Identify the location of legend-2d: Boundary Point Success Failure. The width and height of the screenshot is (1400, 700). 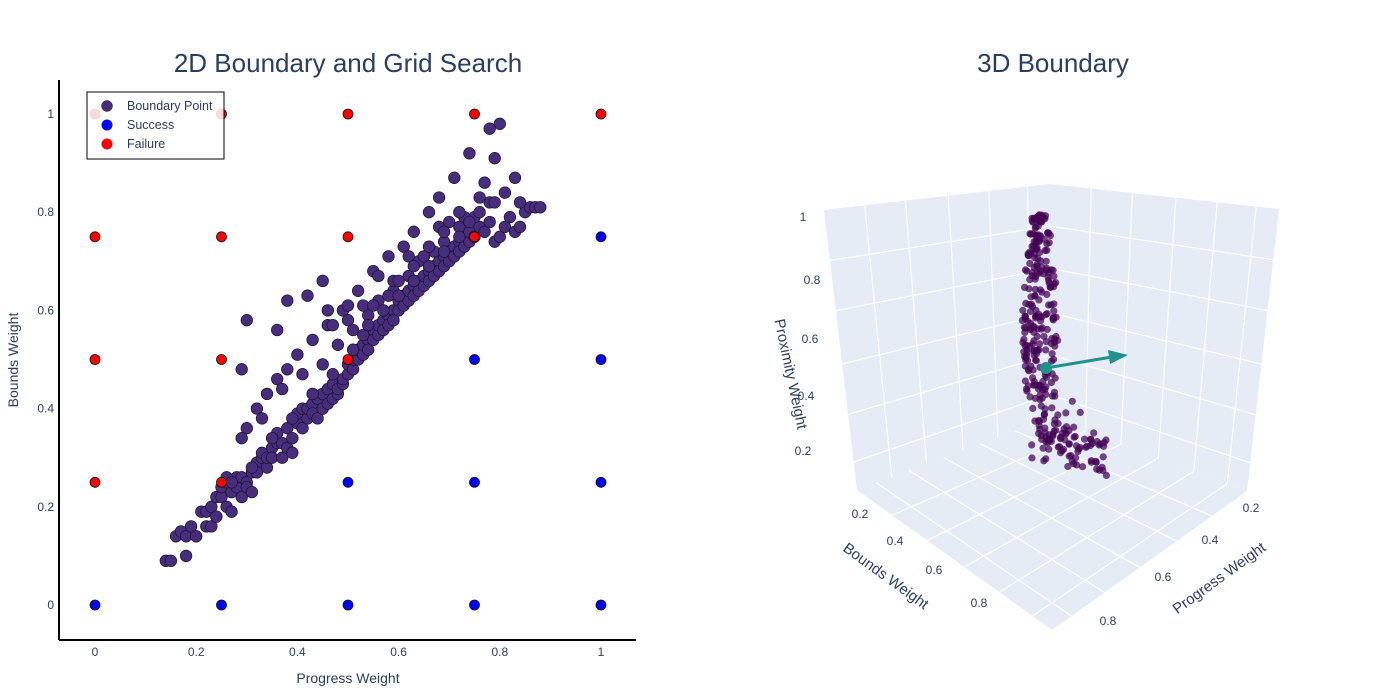
(155, 125).